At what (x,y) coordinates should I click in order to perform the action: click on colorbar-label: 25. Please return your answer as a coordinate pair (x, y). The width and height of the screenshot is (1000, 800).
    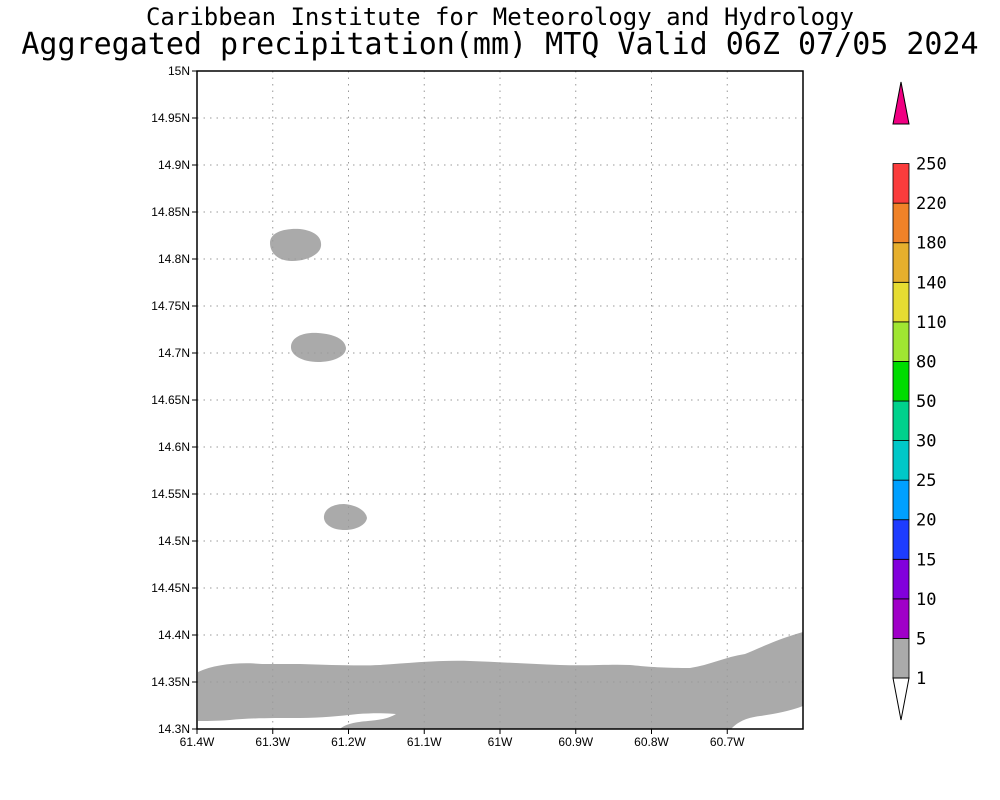
    Looking at the image, I should click on (926, 481).